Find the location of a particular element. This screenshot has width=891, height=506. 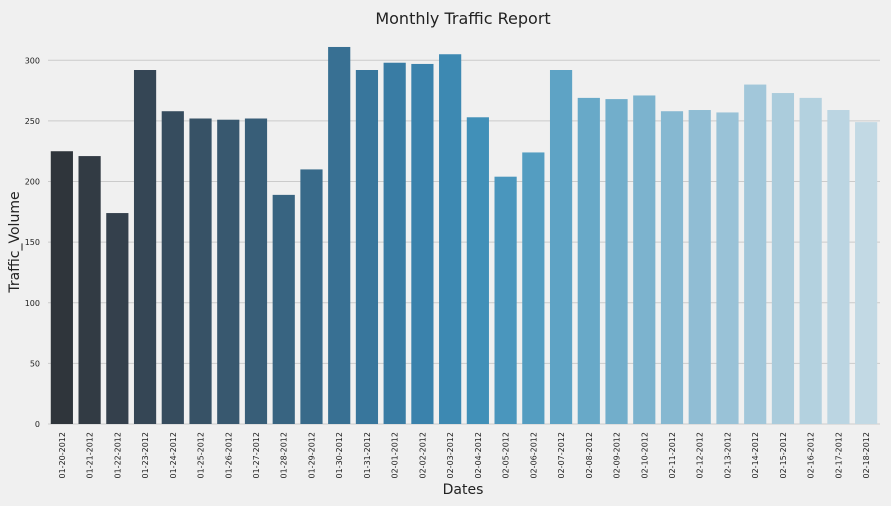

x-tick-label: 02-18-2012 is located at coordinates (866, 455).